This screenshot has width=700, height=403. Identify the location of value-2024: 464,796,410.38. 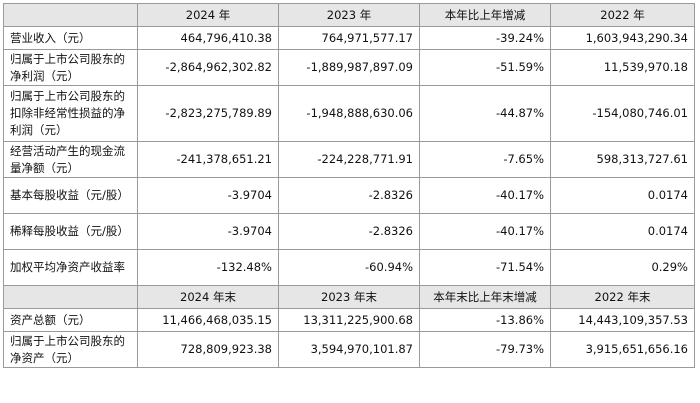
(208, 38).